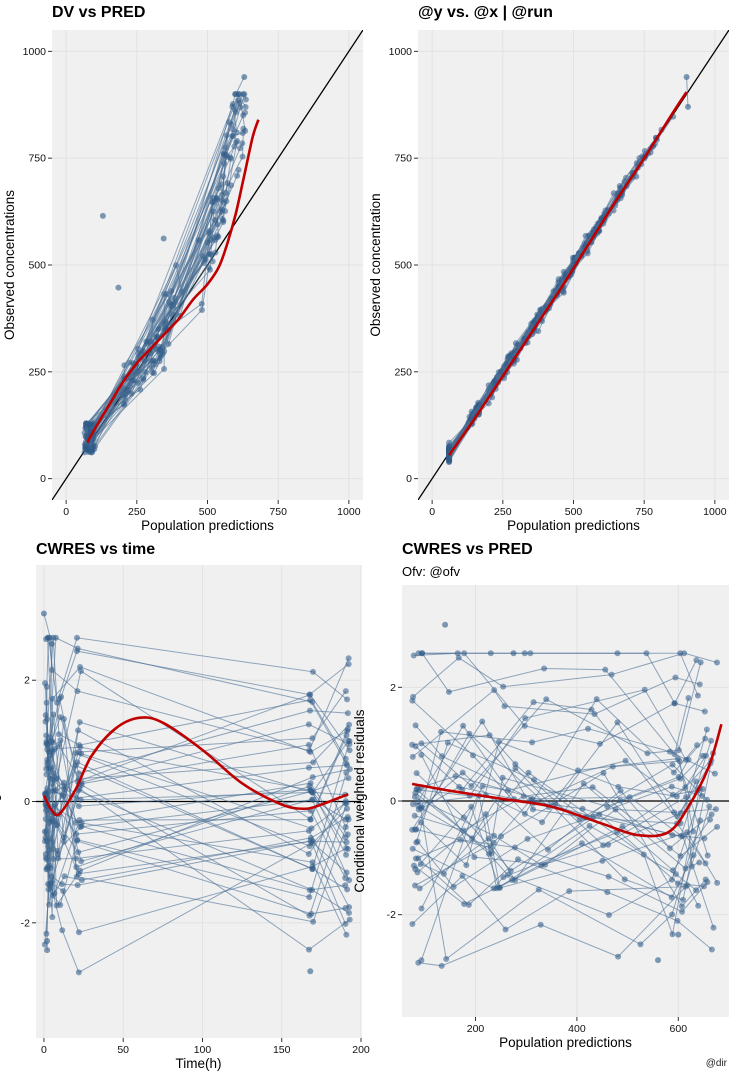  Describe the element at coordinates (513, 653) in the screenshot. I see `outlier-point` at that location.